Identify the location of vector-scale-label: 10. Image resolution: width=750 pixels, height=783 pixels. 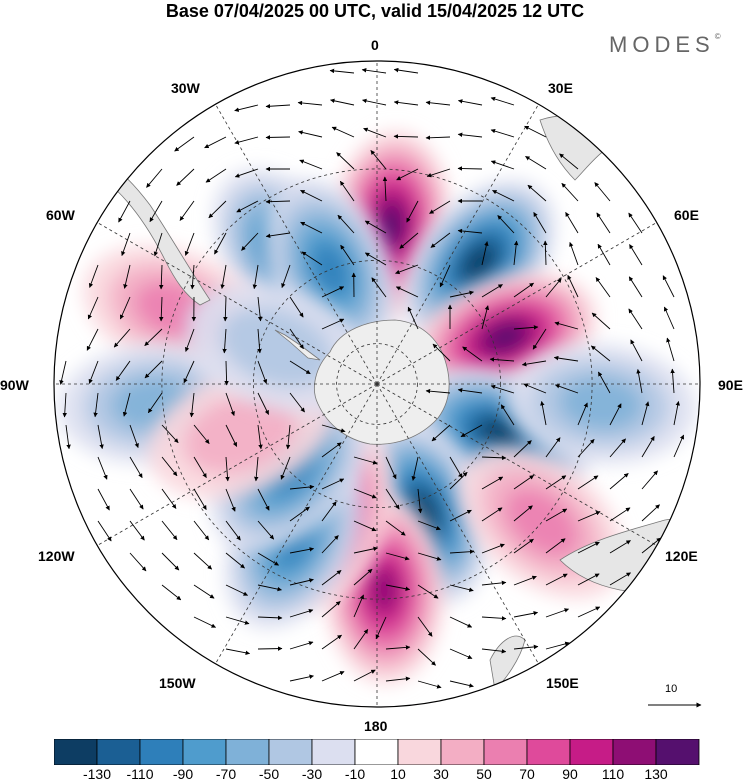
(671, 689).